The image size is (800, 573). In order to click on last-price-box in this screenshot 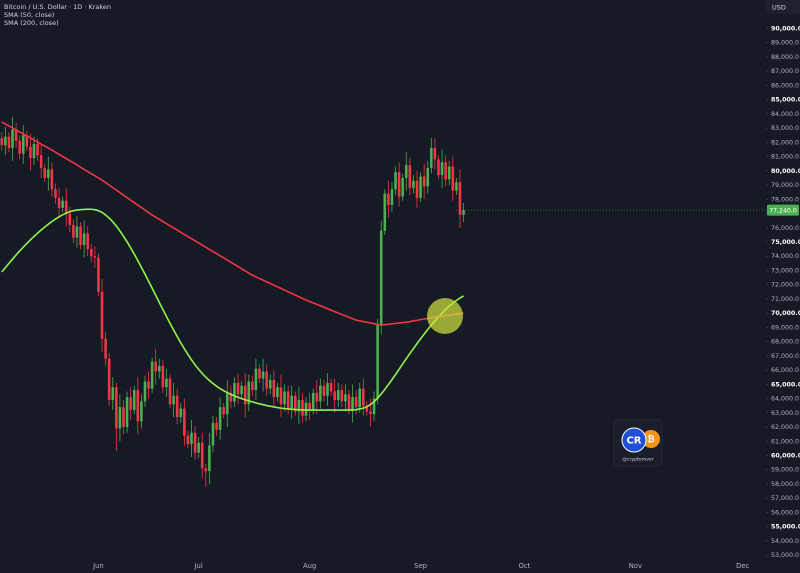, I will do `click(783, 210)`.